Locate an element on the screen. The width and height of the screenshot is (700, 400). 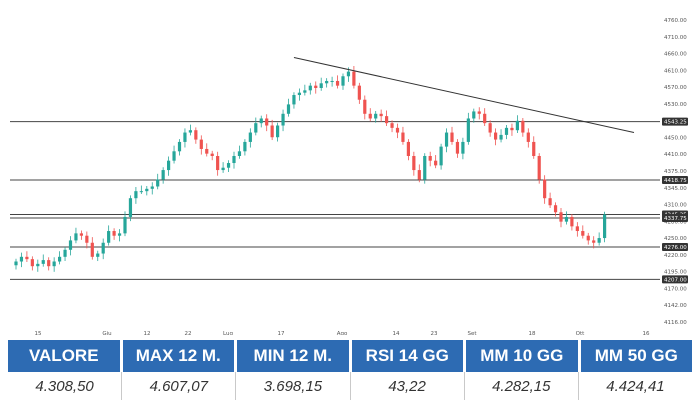
level-label: 4276.00 is located at coordinates (675, 248).